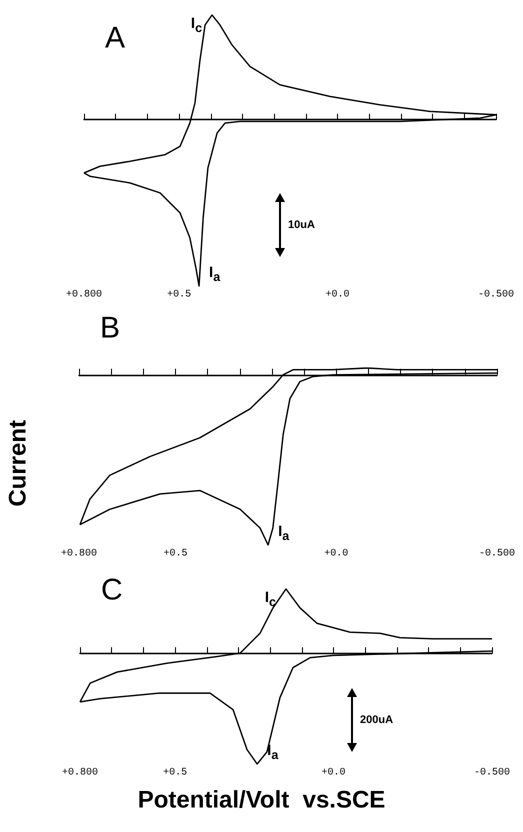 The width and height of the screenshot is (523, 832). I want to click on annotation: I$_{c}$, so click(196, 25).